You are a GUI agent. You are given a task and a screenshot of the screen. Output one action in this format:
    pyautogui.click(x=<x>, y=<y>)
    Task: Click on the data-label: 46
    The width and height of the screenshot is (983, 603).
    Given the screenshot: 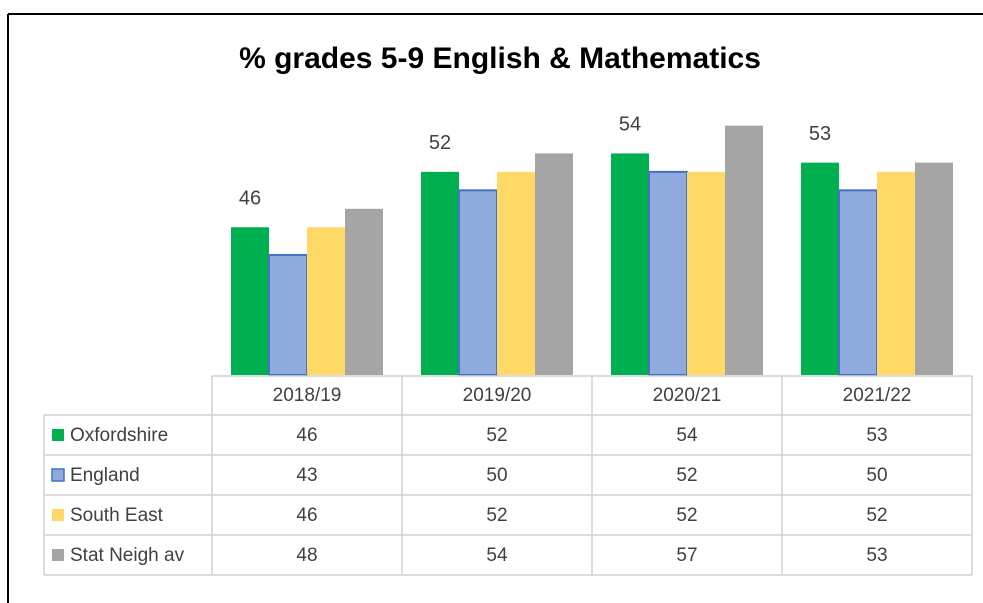 What is the action you would take?
    pyautogui.click(x=250, y=199)
    